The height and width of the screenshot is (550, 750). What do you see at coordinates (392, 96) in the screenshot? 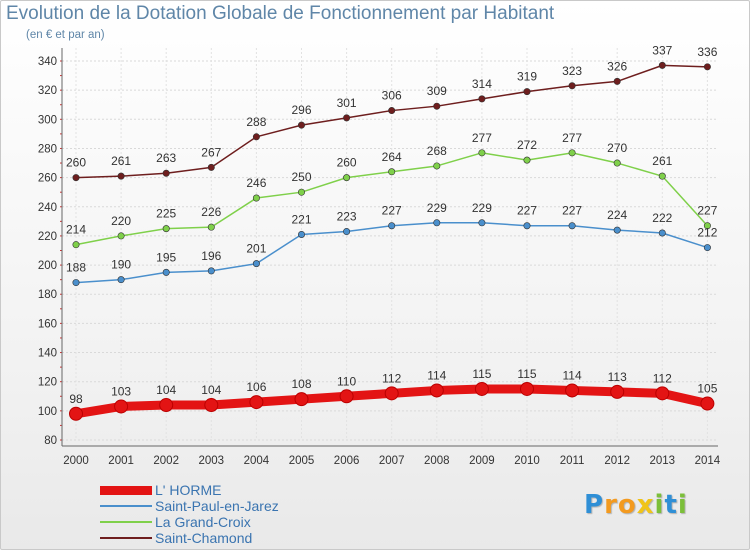
I see `data-label: 306` at bounding box center [392, 96].